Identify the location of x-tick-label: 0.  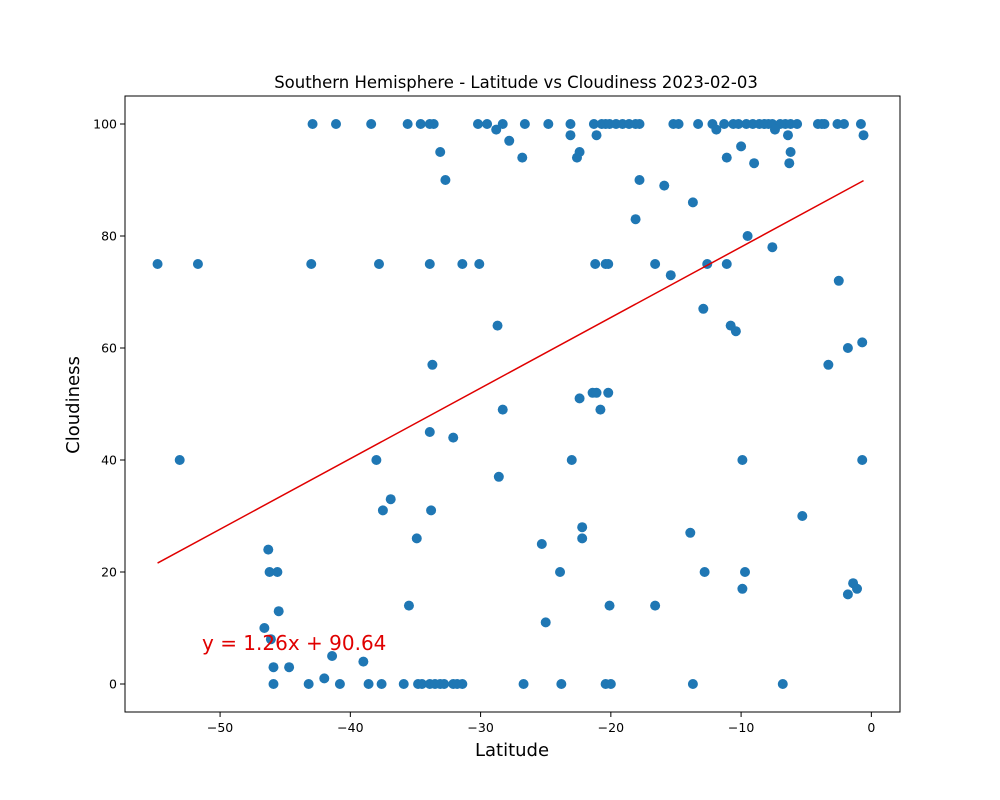
(871, 727).